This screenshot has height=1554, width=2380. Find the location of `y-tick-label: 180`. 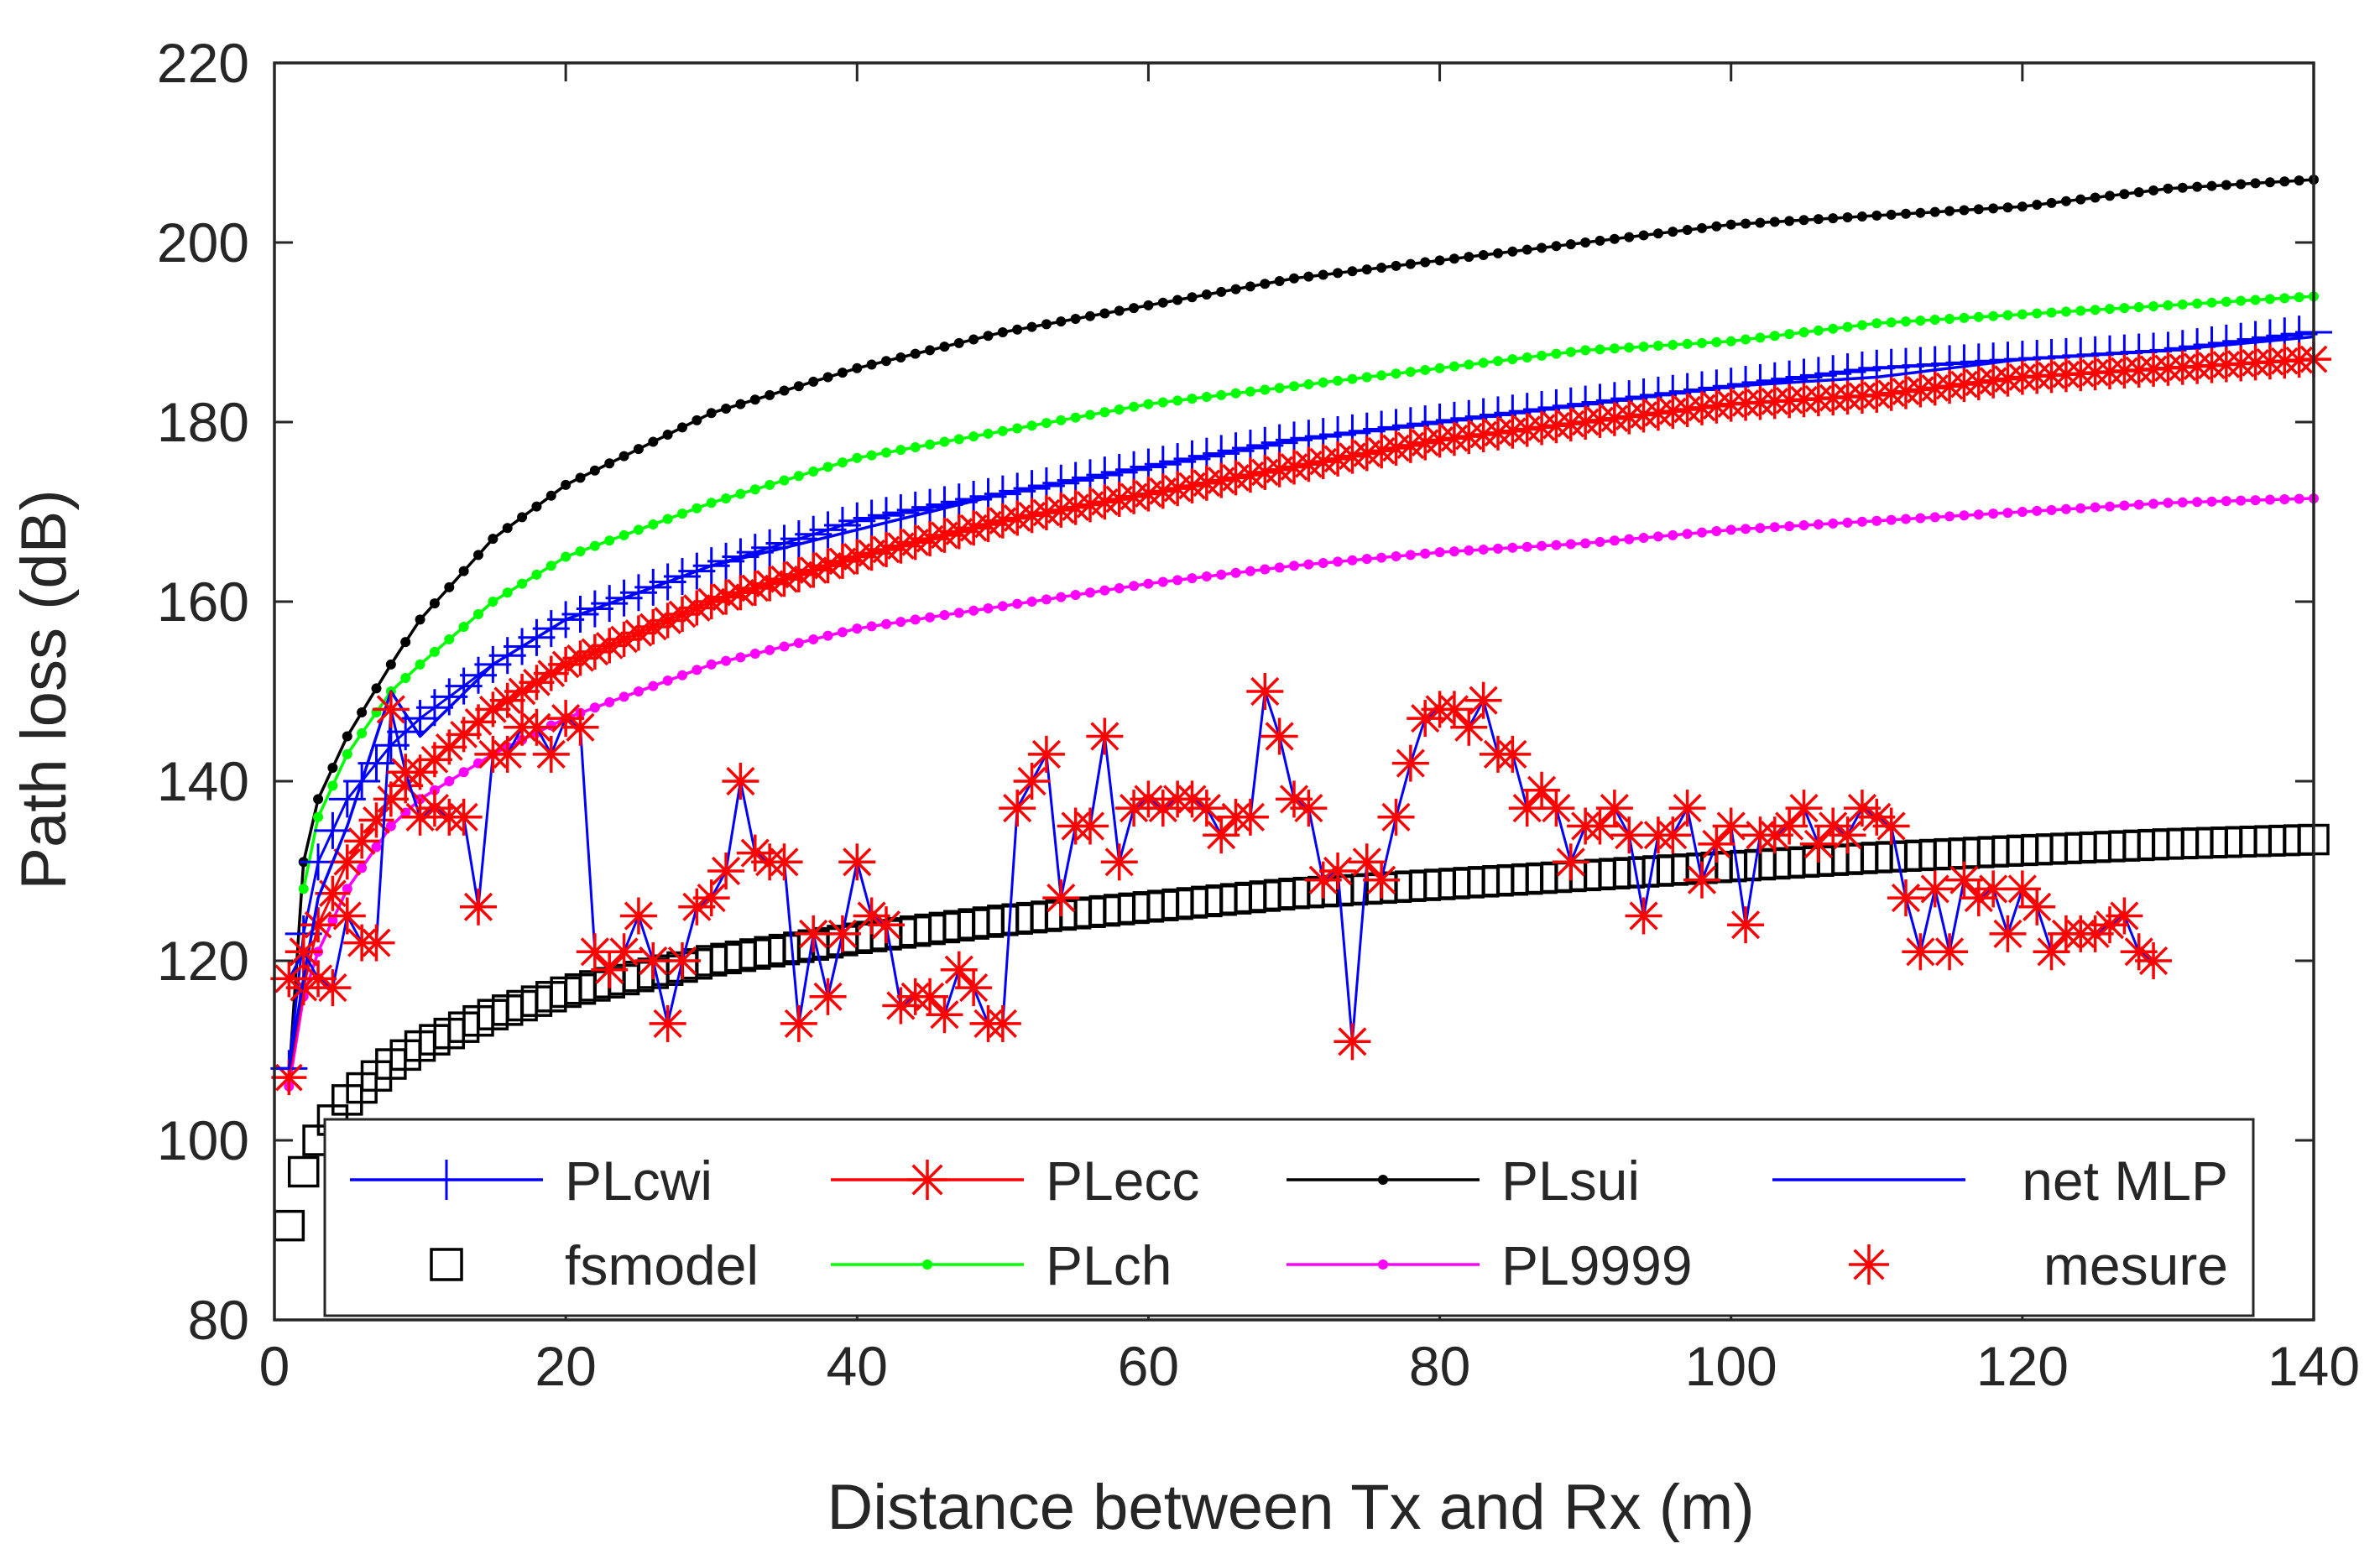

y-tick-label: 180 is located at coordinates (203, 422).